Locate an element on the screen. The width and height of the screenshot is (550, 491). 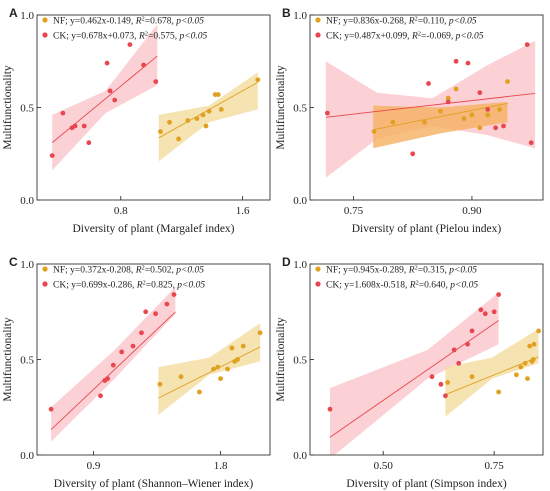
x-tick-label: 0.50 is located at coordinates (384, 466).